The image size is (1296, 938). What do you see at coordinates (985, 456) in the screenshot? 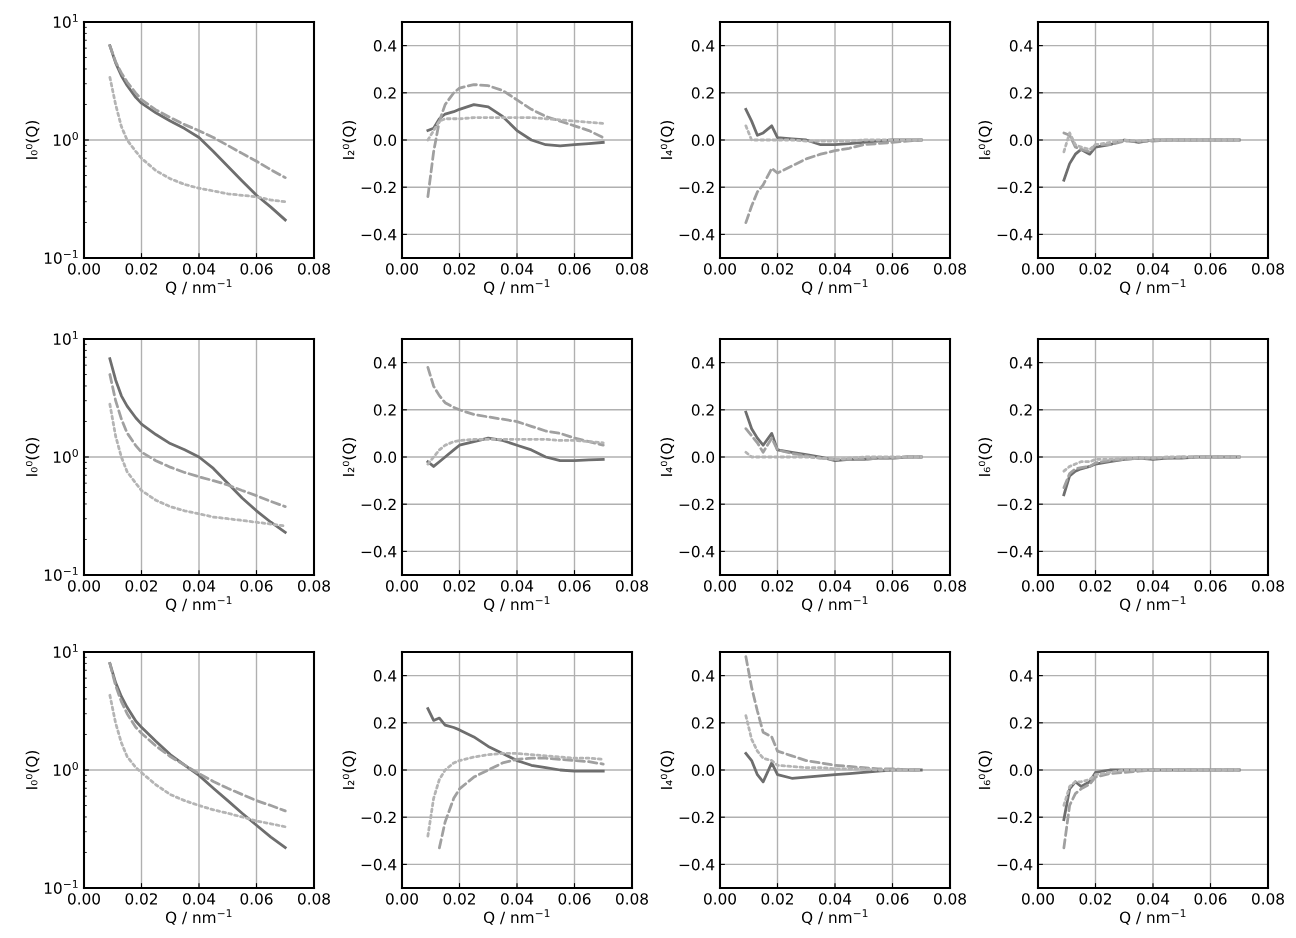
I see `y-axis-title: I₆⁰(Q)` at bounding box center [985, 456].